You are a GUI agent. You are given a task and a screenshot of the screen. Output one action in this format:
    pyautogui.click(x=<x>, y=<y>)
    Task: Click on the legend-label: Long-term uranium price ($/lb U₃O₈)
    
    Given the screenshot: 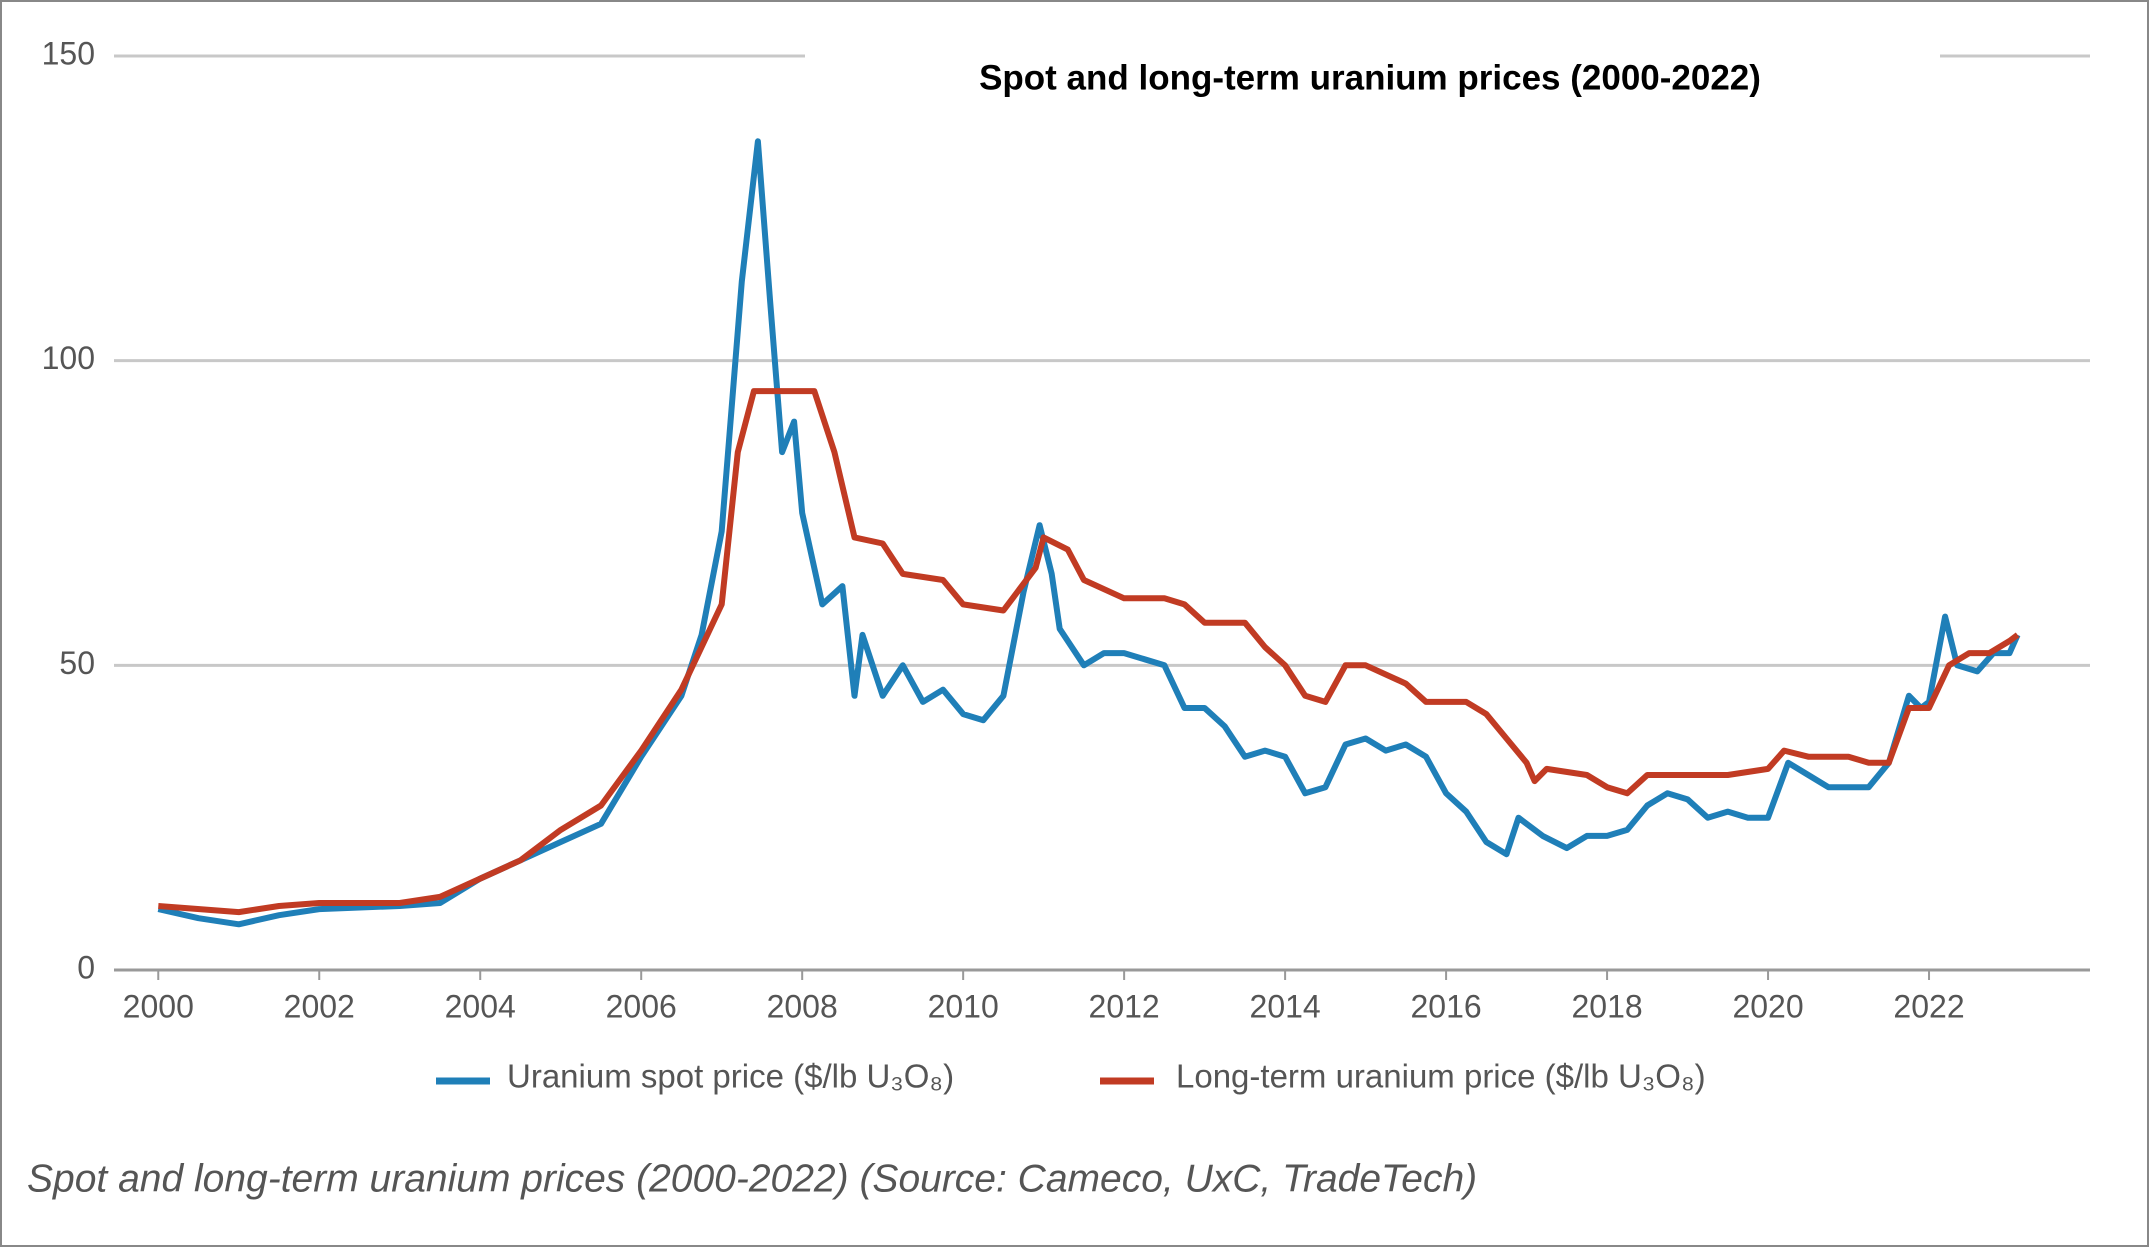 What is the action you would take?
    pyautogui.click(x=1441, y=1076)
    